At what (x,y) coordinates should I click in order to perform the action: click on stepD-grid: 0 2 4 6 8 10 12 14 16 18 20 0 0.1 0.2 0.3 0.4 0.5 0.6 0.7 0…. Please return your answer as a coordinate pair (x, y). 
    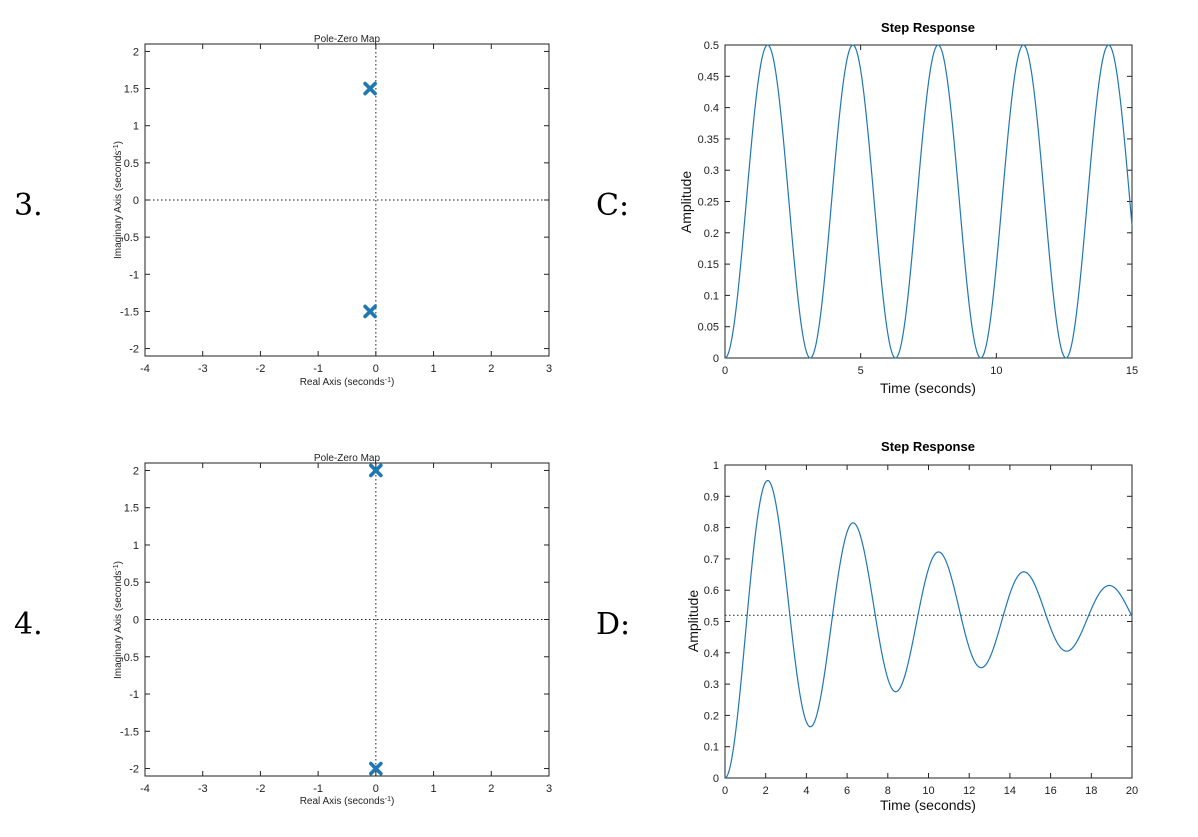
    Looking at the image, I should click on (921, 628).